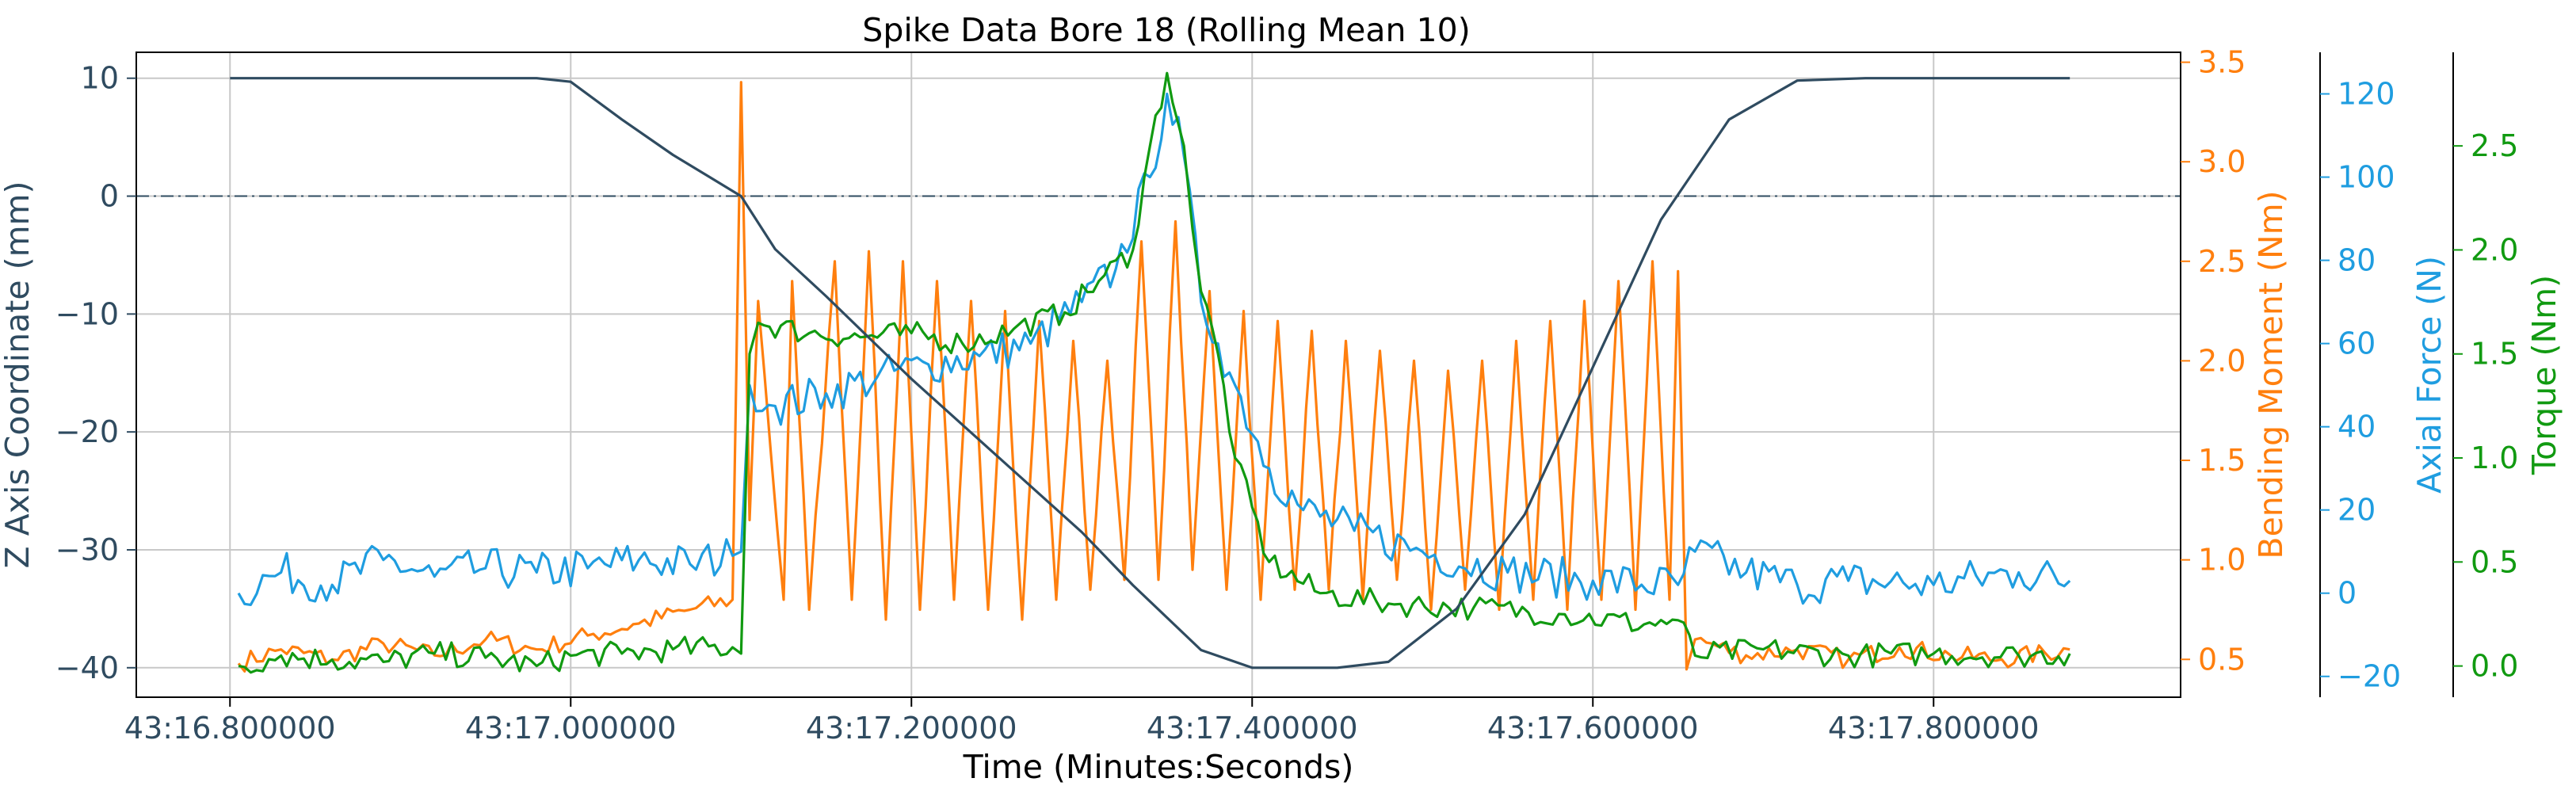 Image resolution: width=2576 pixels, height=801 pixels. Describe the element at coordinates (2356, 427) in the screenshot. I see `axial-tick-label-3: 40` at that location.